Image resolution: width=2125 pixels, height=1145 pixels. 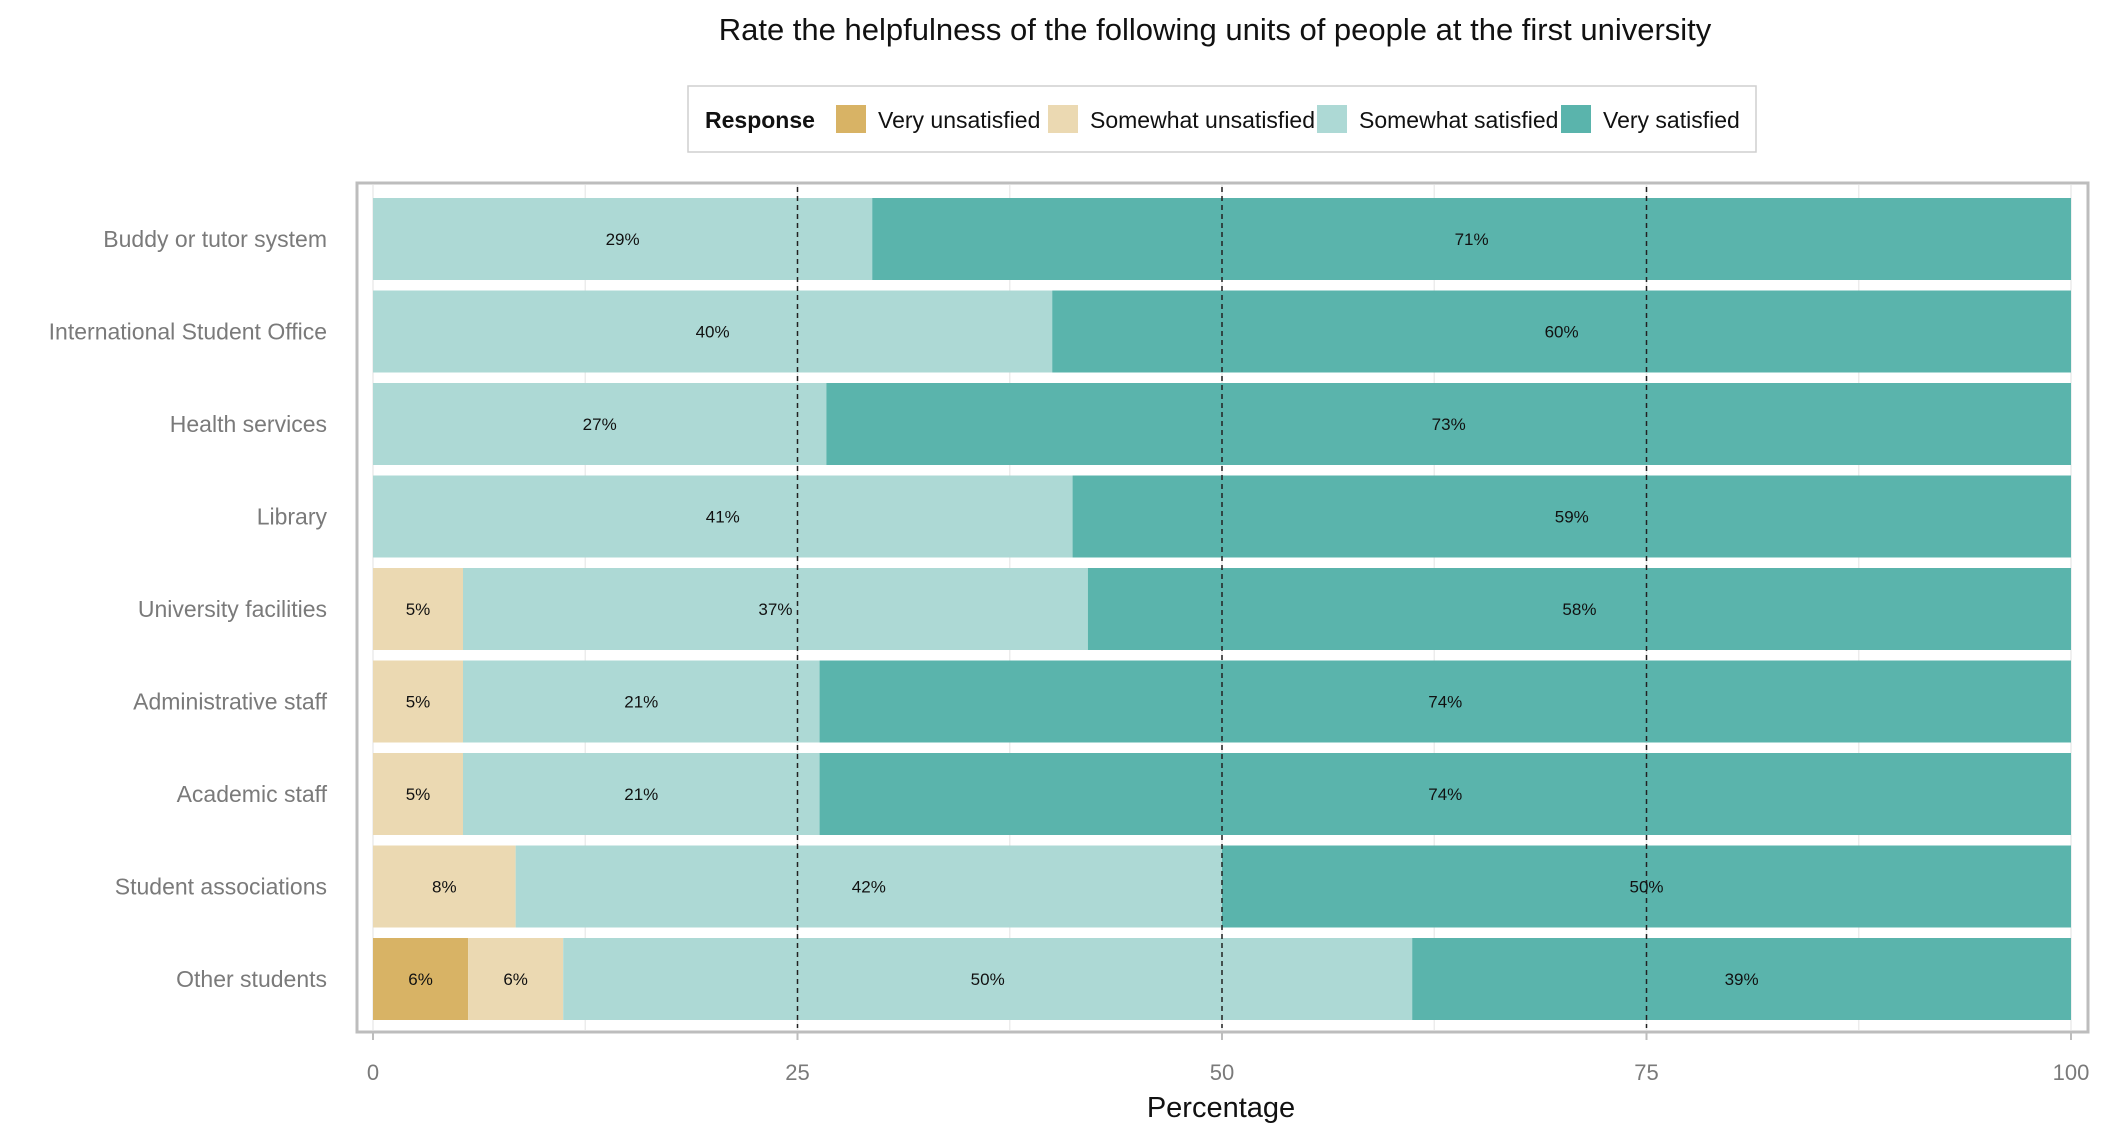 What do you see at coordinates (230, 702) in the screenshot?
I see `category-label: Administrative staff` at bounding box center [230, 702].